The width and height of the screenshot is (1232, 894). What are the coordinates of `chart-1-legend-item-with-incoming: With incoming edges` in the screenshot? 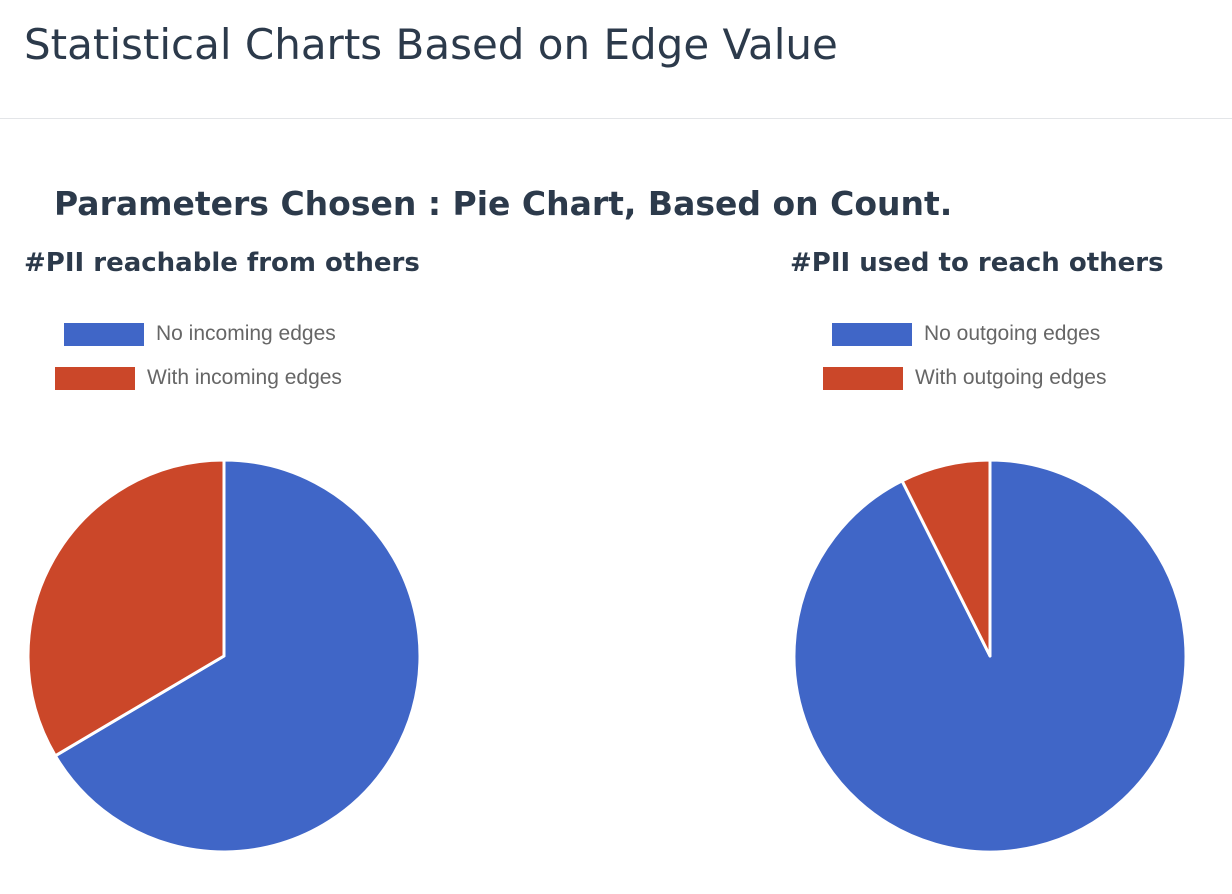 It's located at (198, 378).